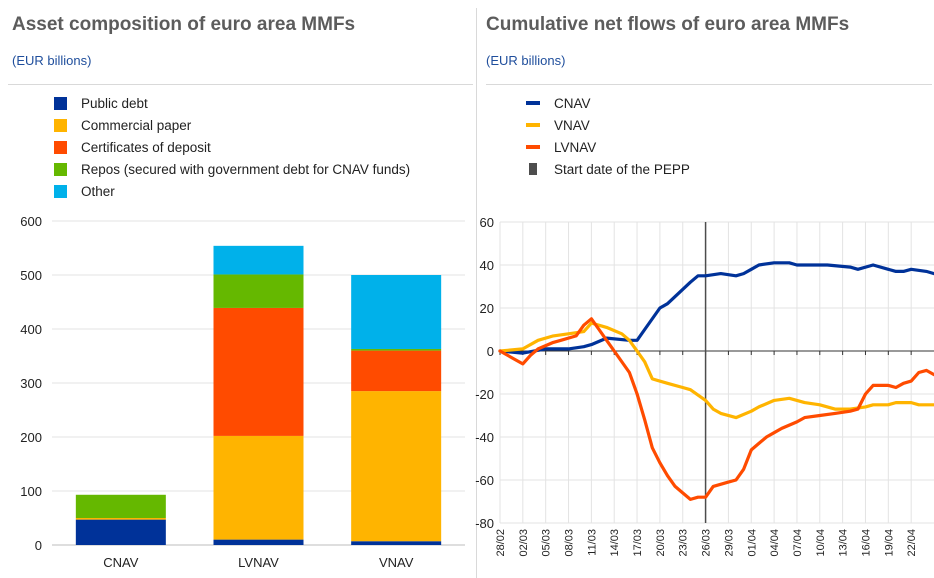 The image size is (934, 578). I want to click on legend-label: Certificates of deposit, so click(146, 147).